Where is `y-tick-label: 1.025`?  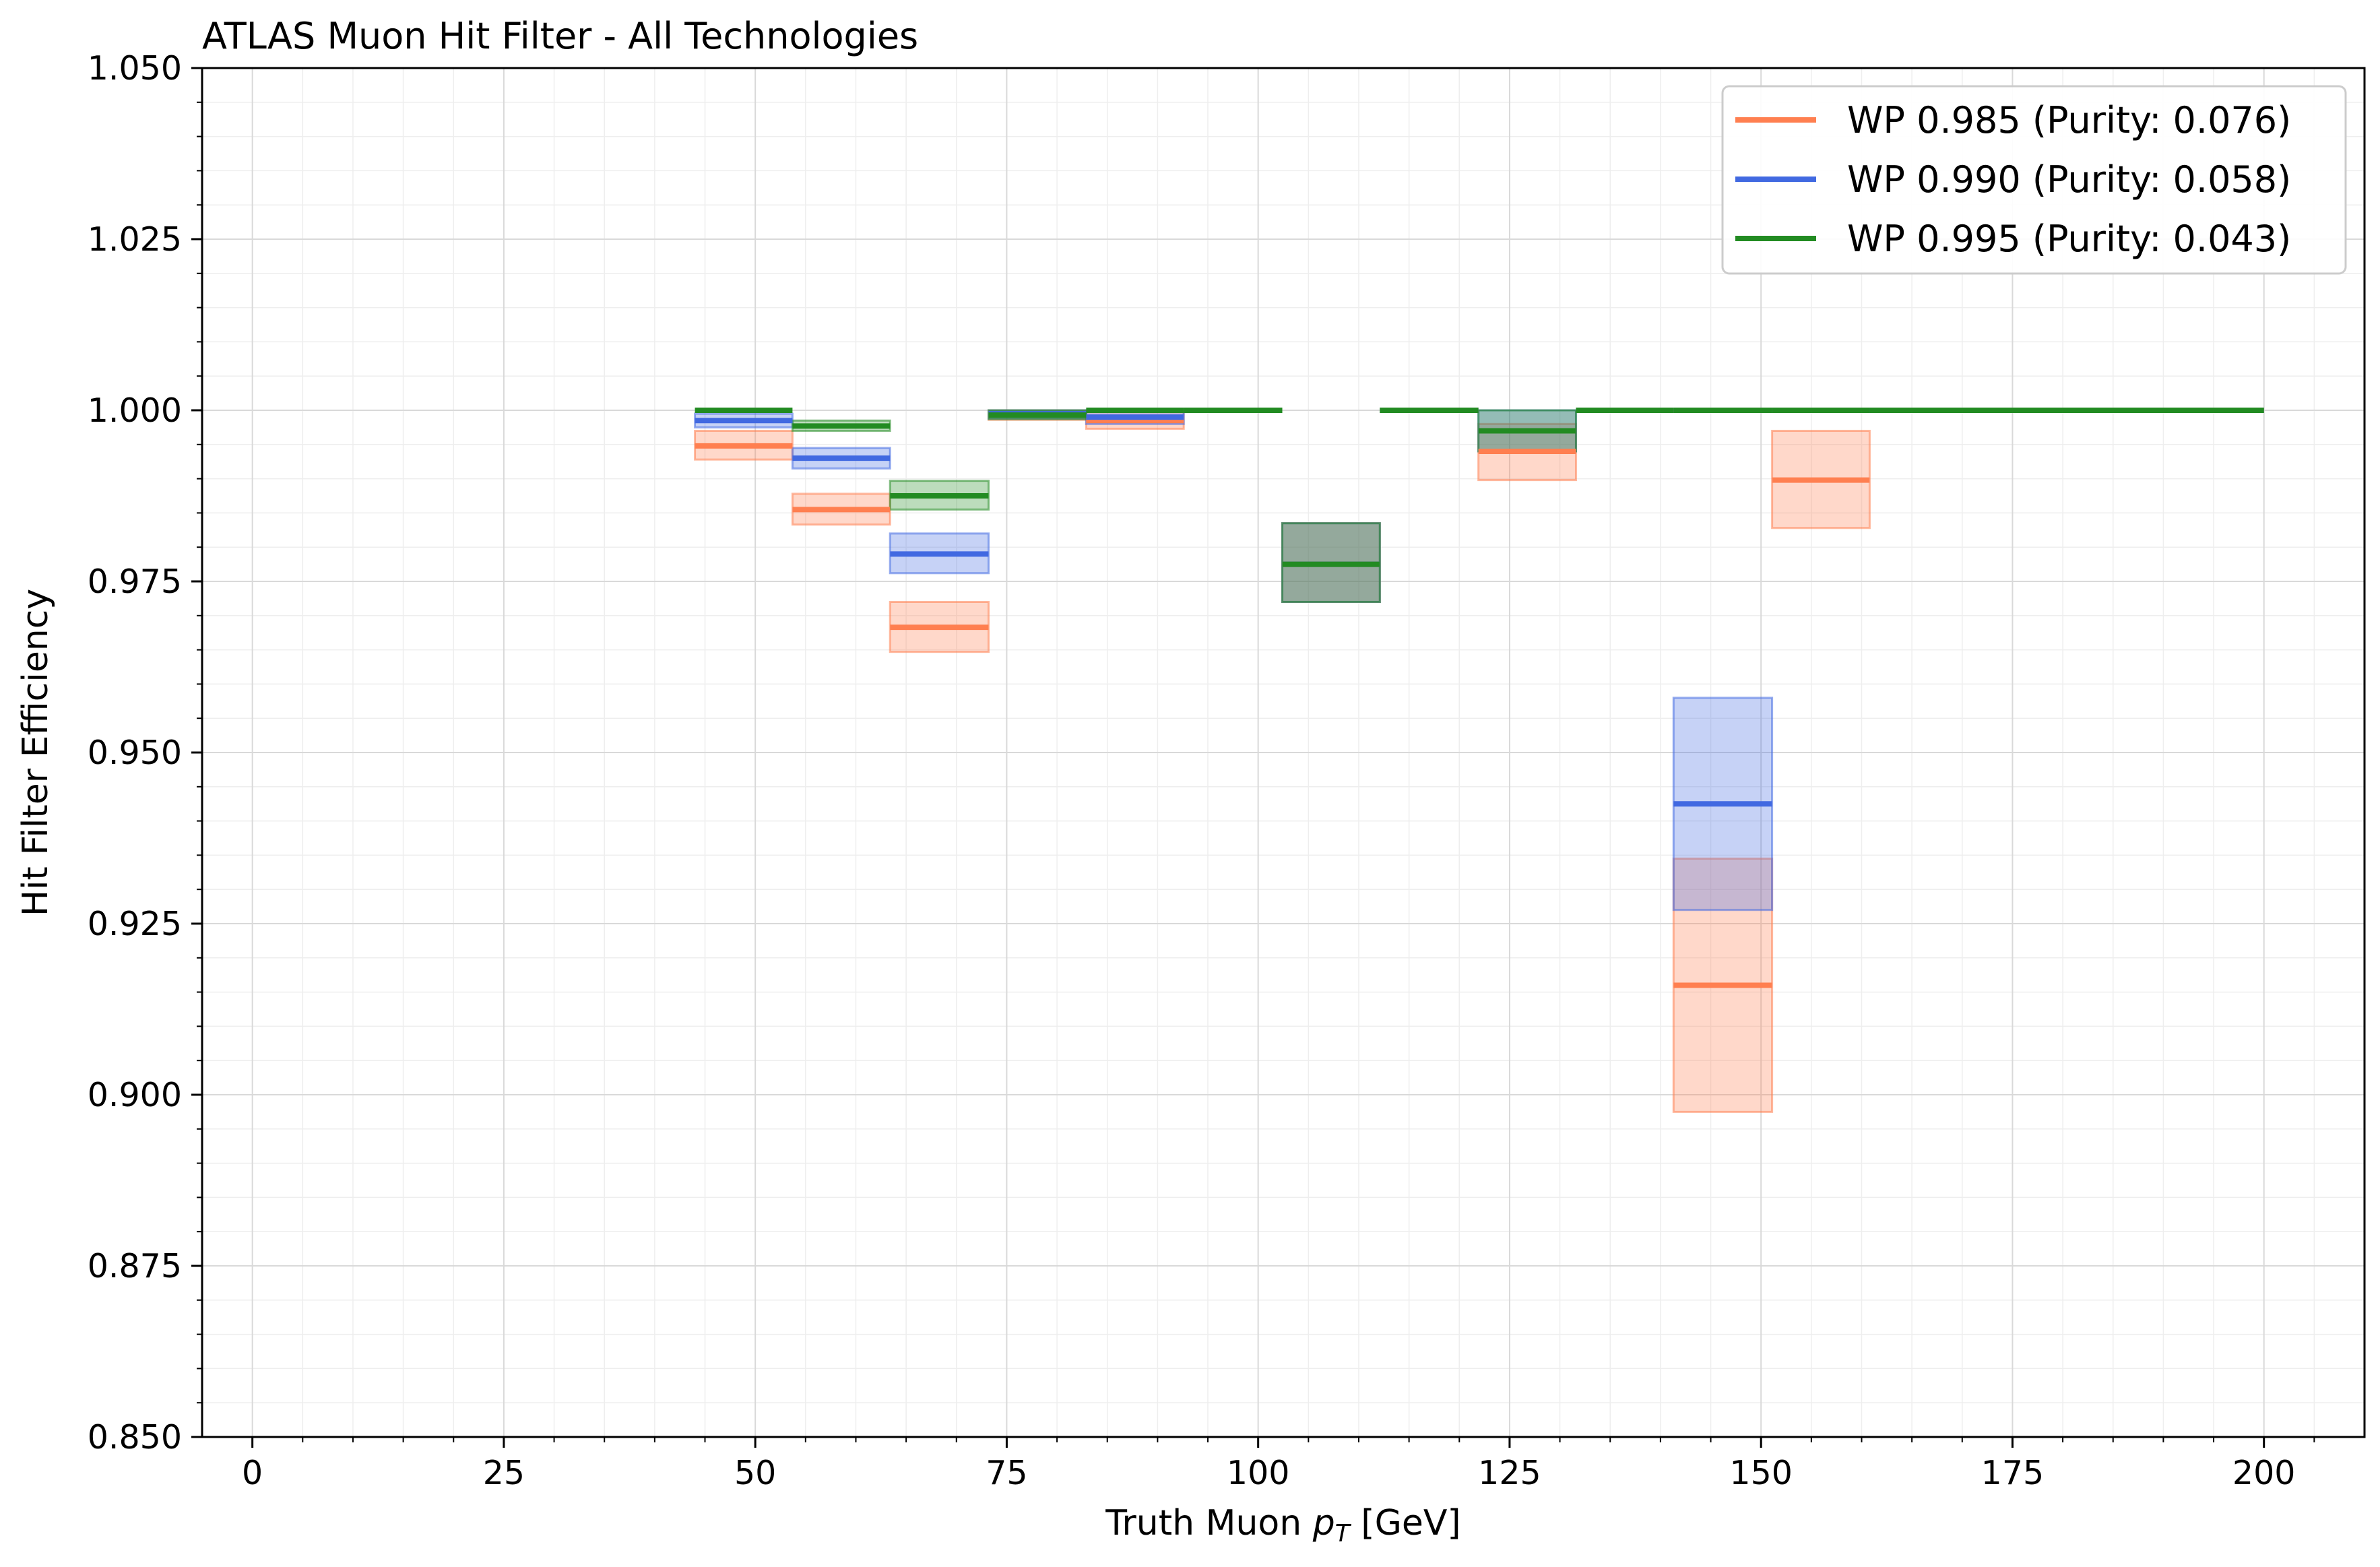 y-tick-label: 1.025 is located at coordinates (135, 239).